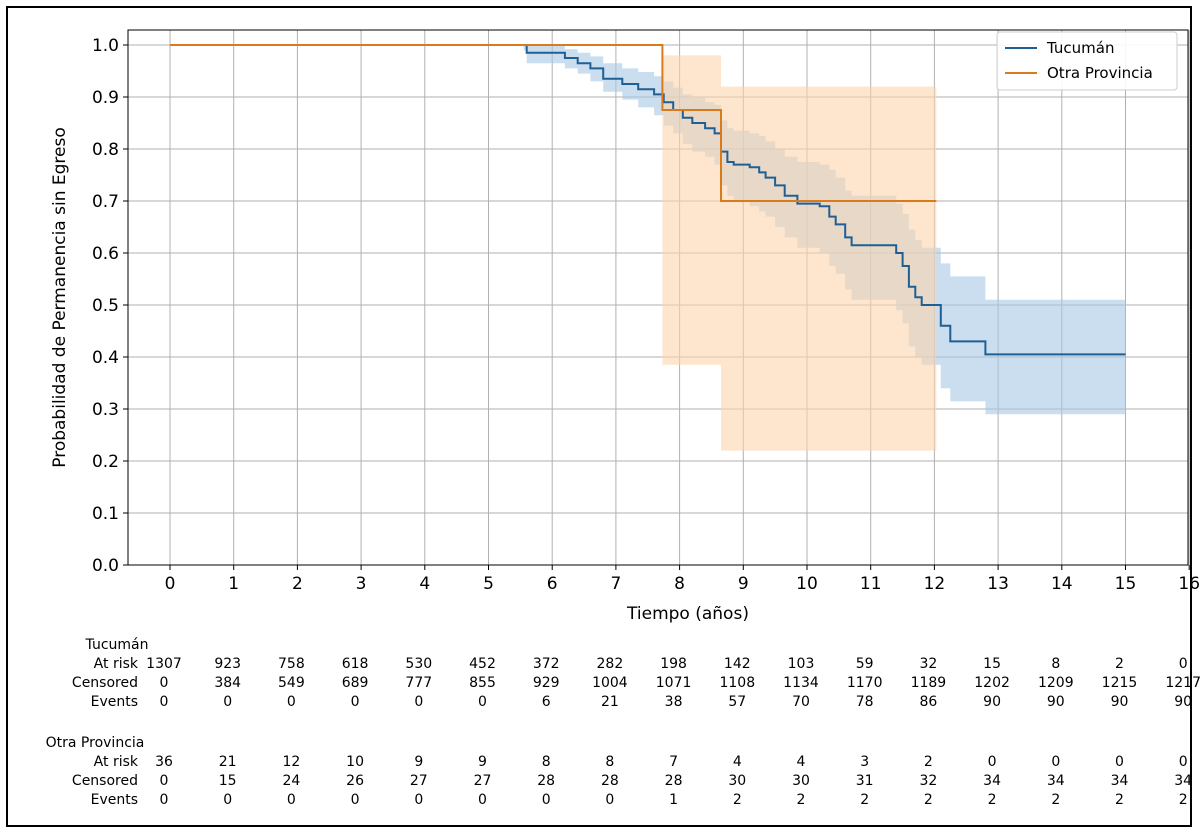 This screenshot has width=1200, height=833. I want to click on x-tick-label: 4, so click(424, 584).